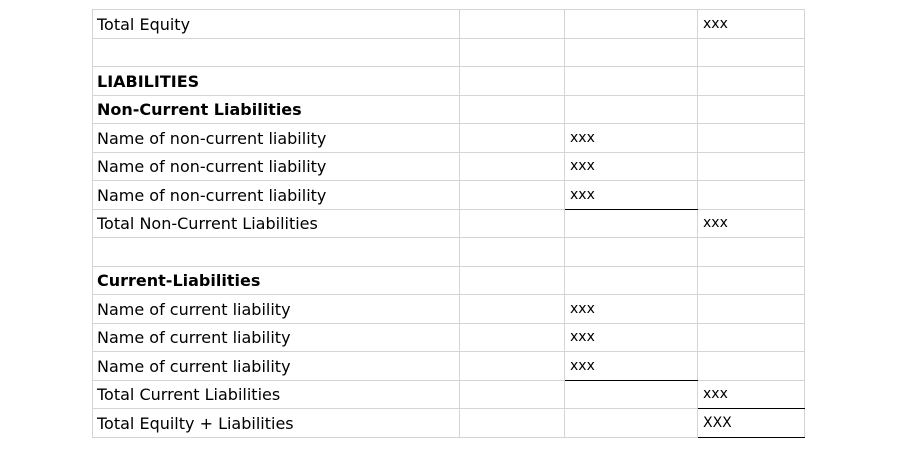 This screenshot has height=450, width=900. I want to click on row-label-cell: Total Current Liabilities, so click(276, 394).